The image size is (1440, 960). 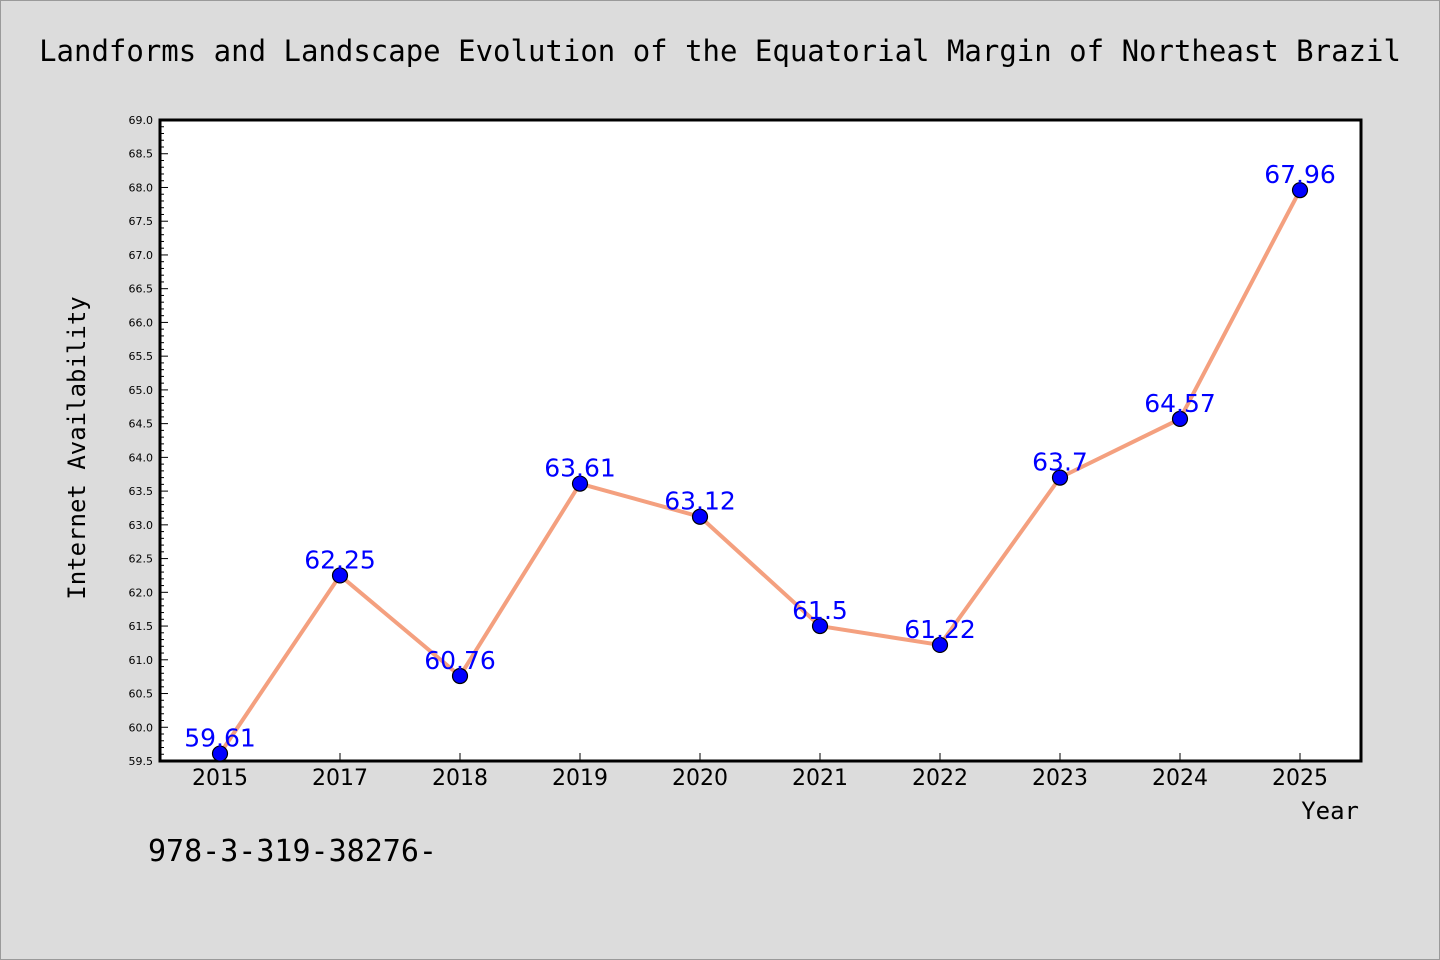 I want to click on x-tick-label: 2023, so click(x=1060, y=778).